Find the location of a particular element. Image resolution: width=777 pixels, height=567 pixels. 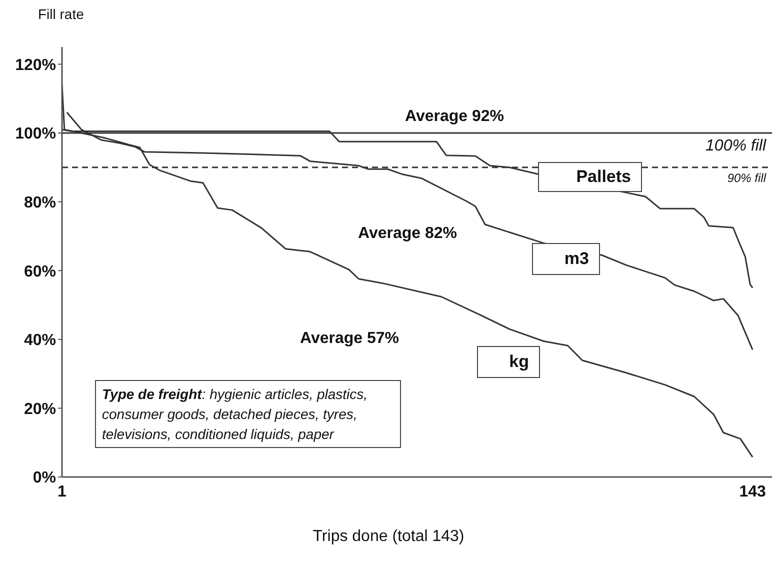

y-tick-label: 120% is located at coordinates (35, 65).